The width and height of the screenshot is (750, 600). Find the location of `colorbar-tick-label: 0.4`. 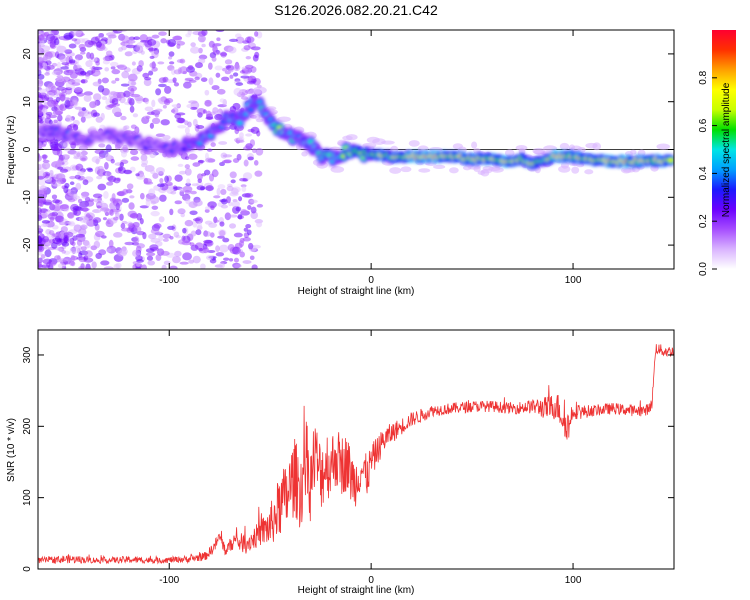

colorbar-tick-label: 0.4 is located at coordinates (703, 173).